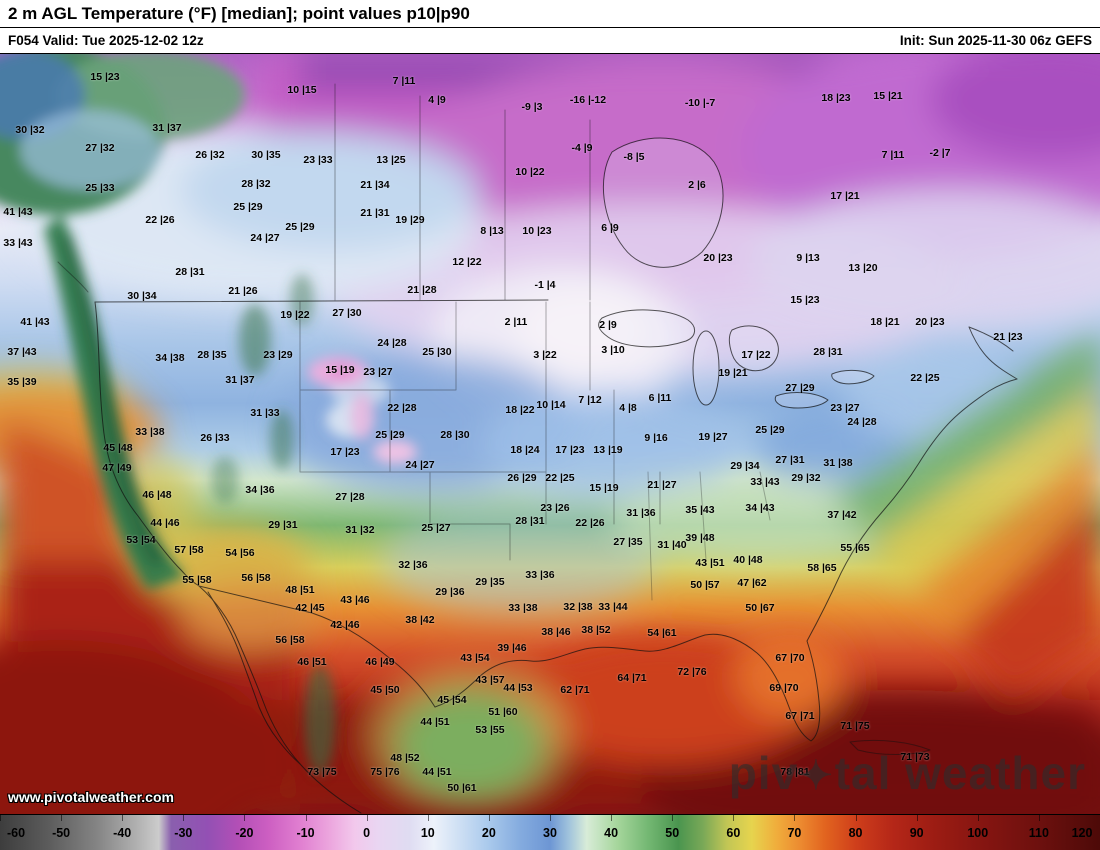 This screenshot has width=1100, height=850. What do you see at coordinates (244, 833) in the screenshot?
I see `colorbar-tick-label: -20` at bounding box center [244, 833].